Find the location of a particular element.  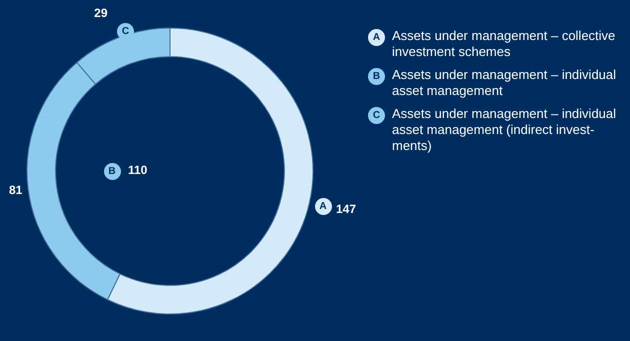

data-label: 29 is located at coordinates (101, 13).